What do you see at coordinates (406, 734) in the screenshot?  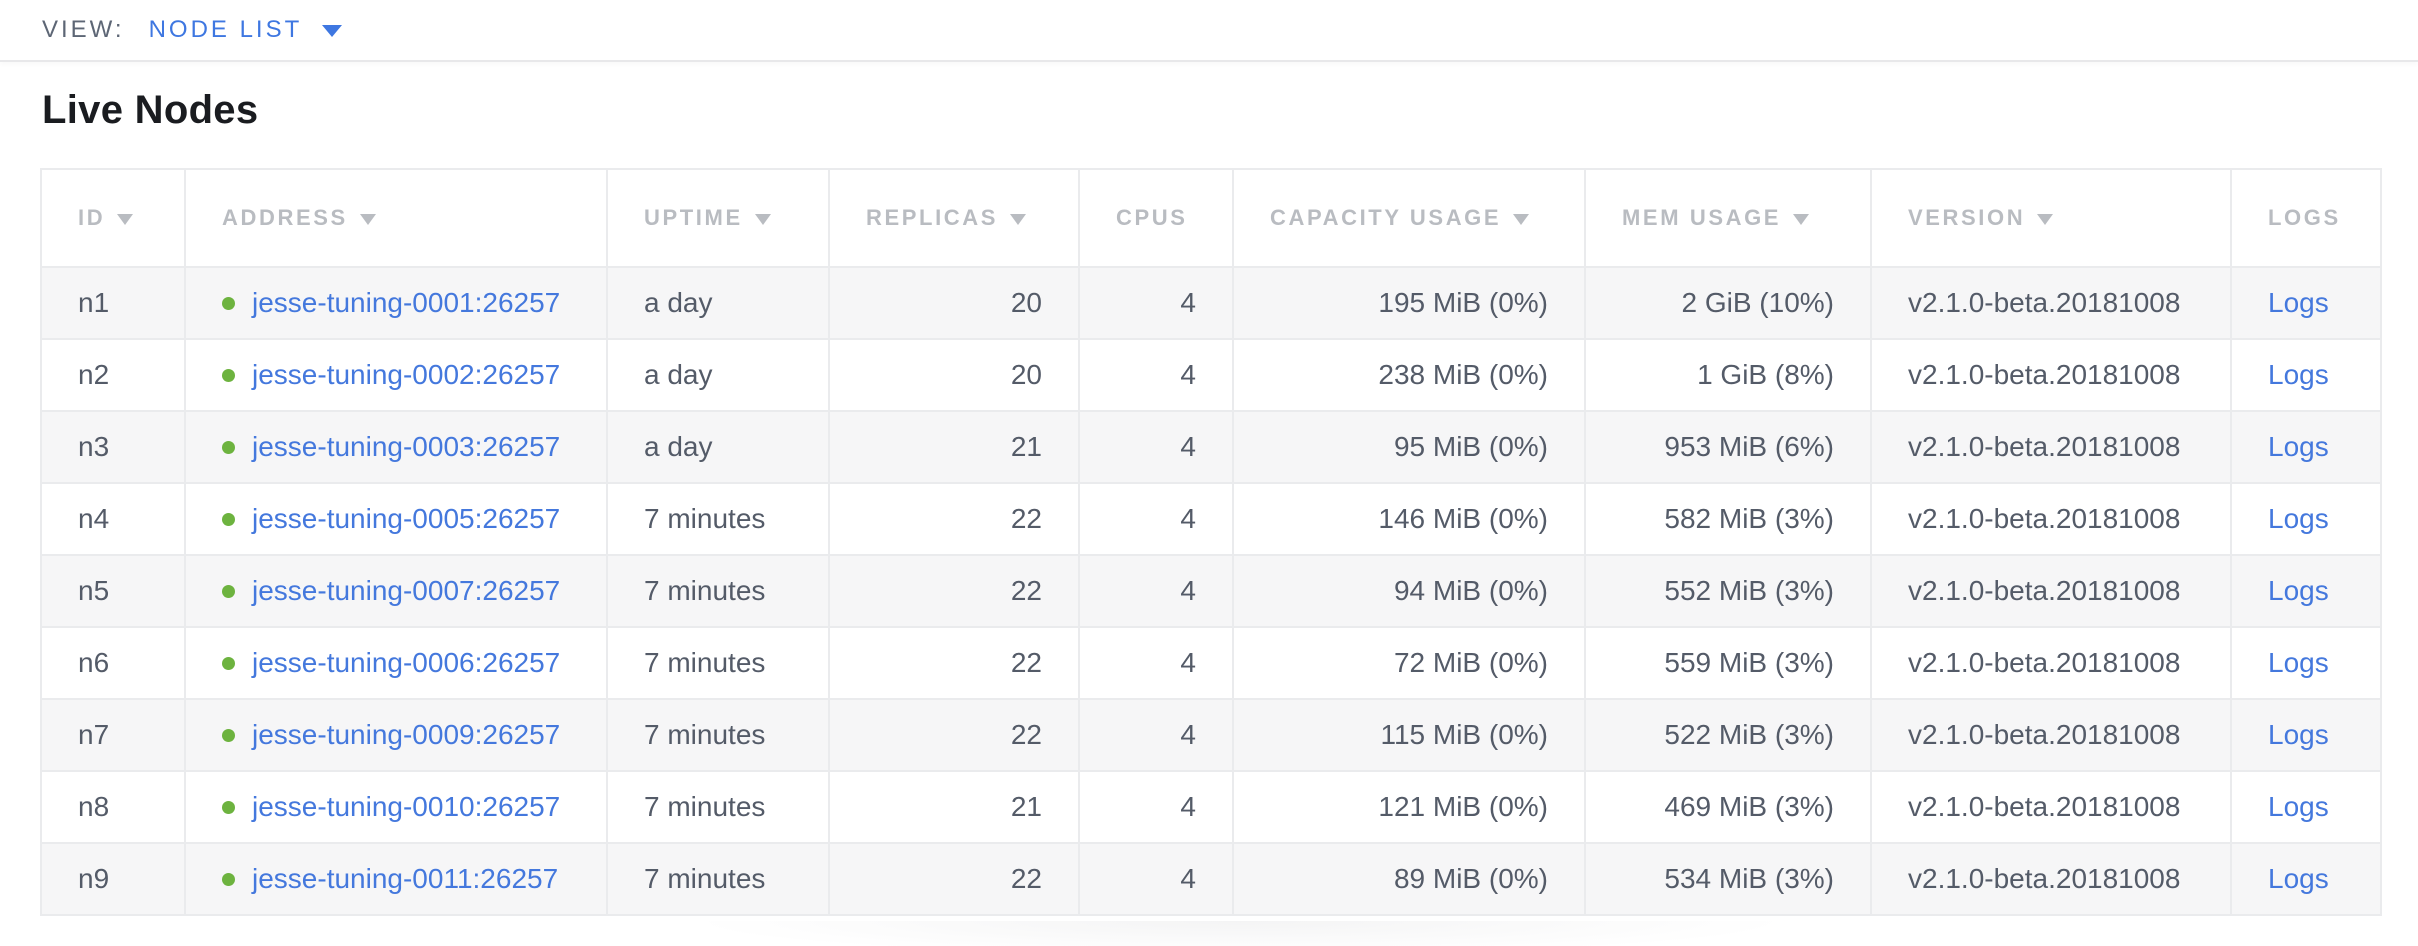 I see `address-link: jesse-tuning-0009:26257` at bounding box center [406, 734].